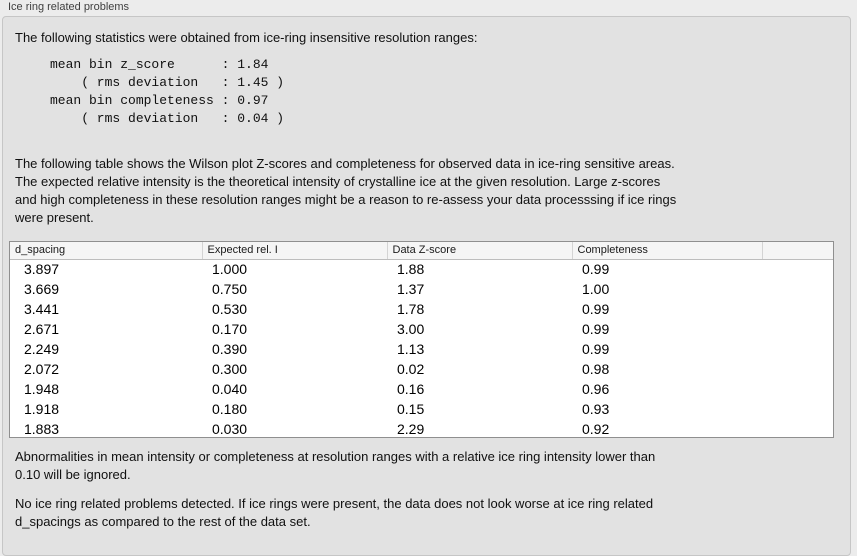  What do you see at coordinates (411, 409) in the screenshot?
I see `table-cell: 0.15` at bounding box center [411, 409].